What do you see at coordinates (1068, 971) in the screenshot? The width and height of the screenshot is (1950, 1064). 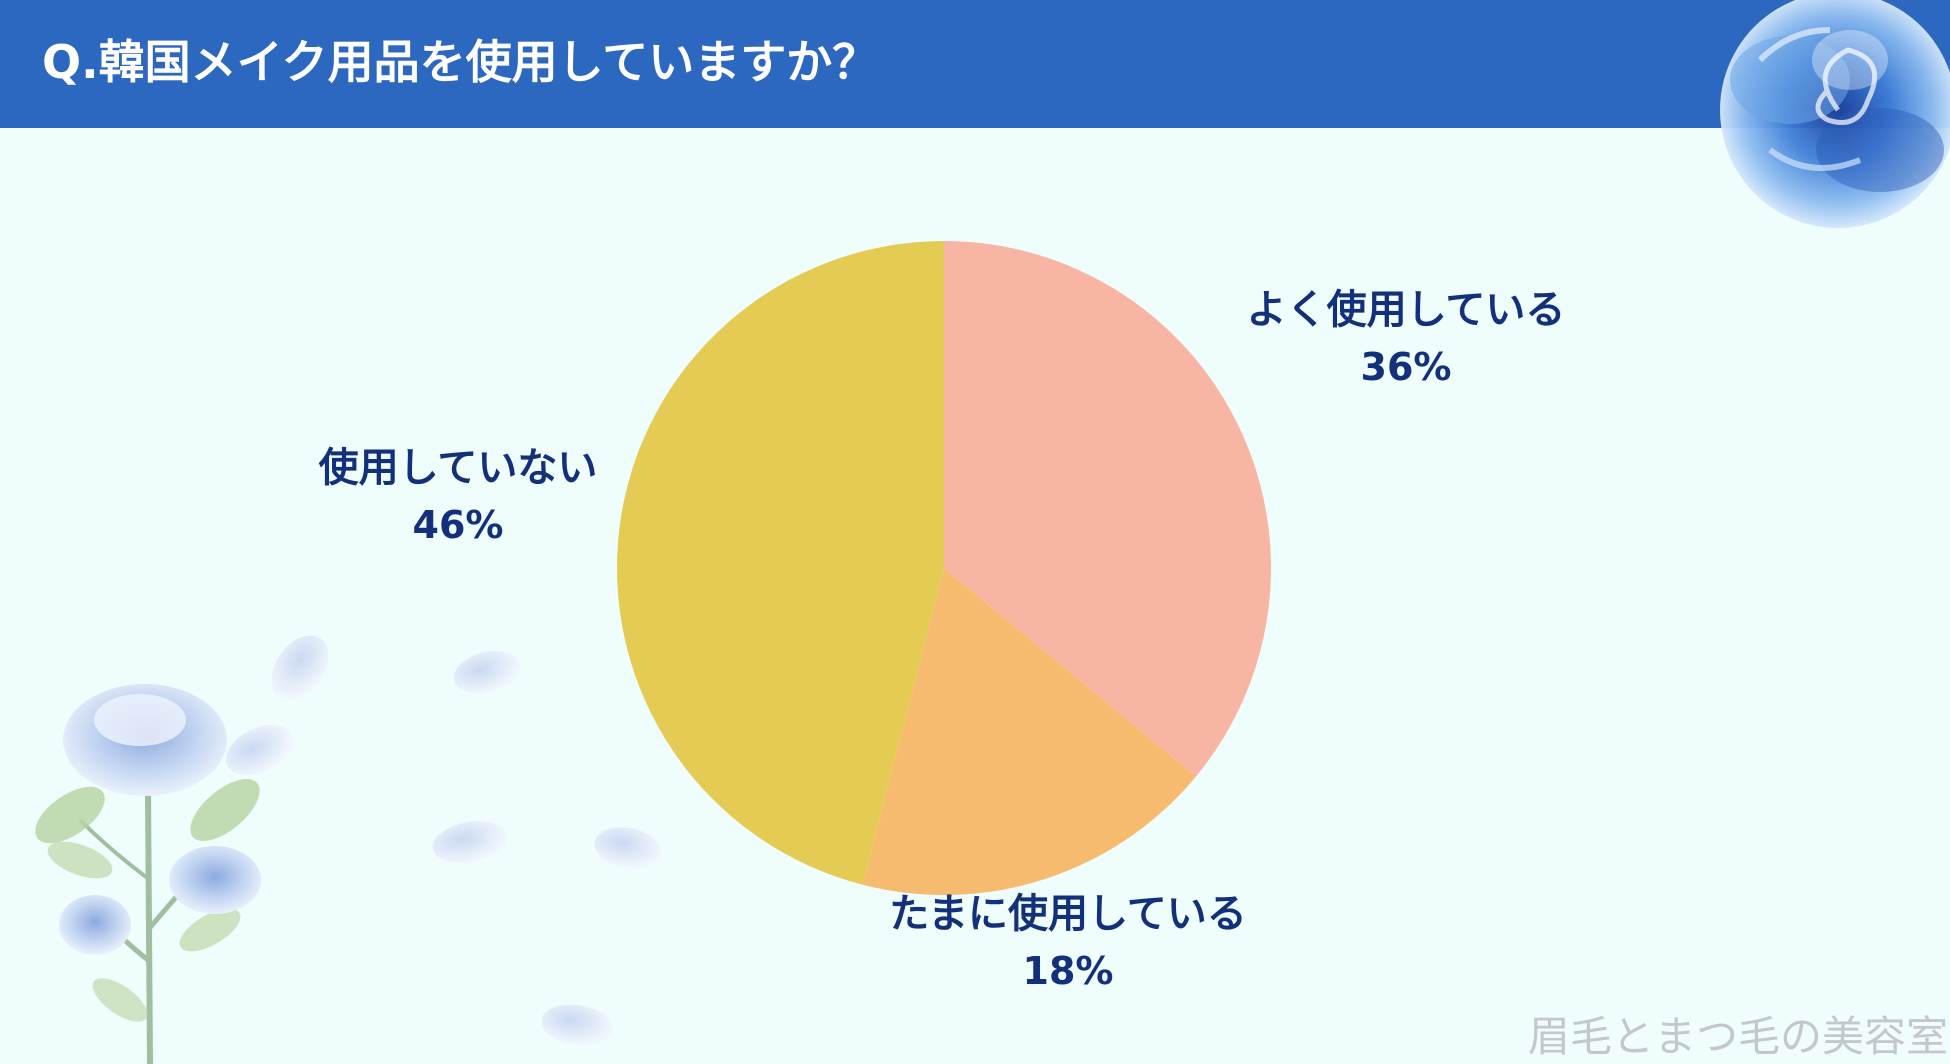 I see `slice-label-percent: 18%` at bounding box center [1068, 971].